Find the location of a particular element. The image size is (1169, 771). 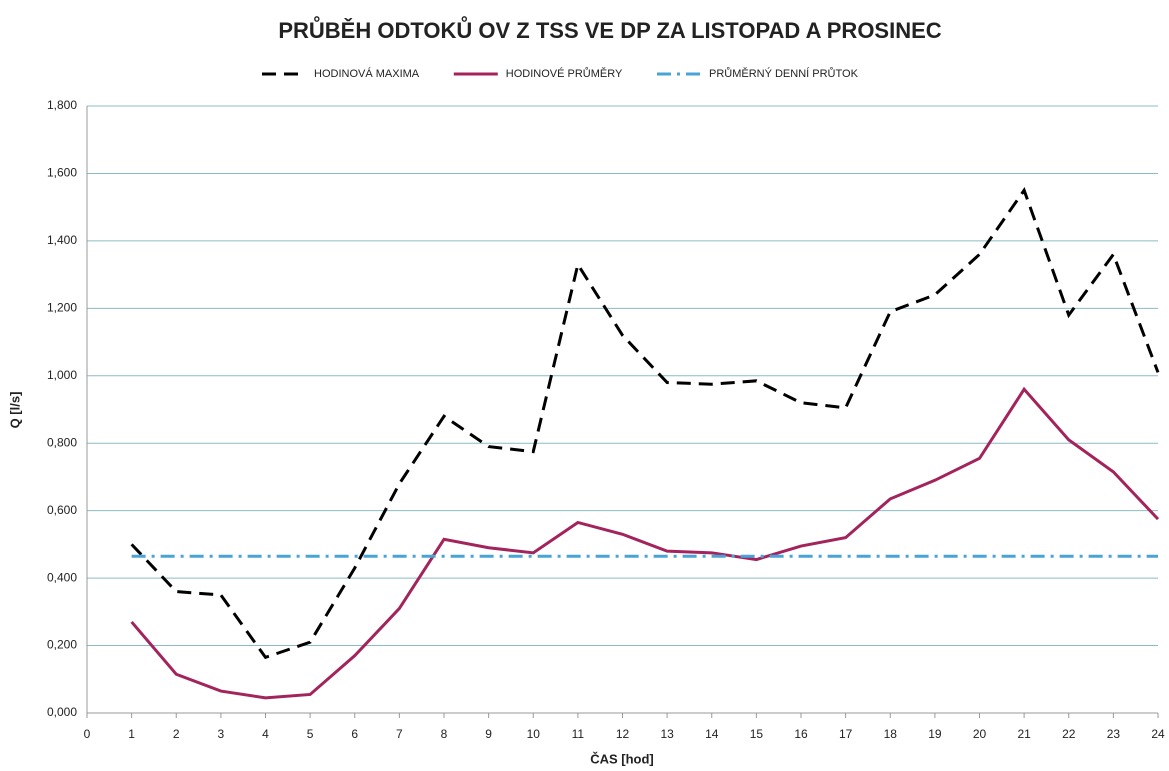

y-tick-label: 1,400 is located at coordinates (62, 240).